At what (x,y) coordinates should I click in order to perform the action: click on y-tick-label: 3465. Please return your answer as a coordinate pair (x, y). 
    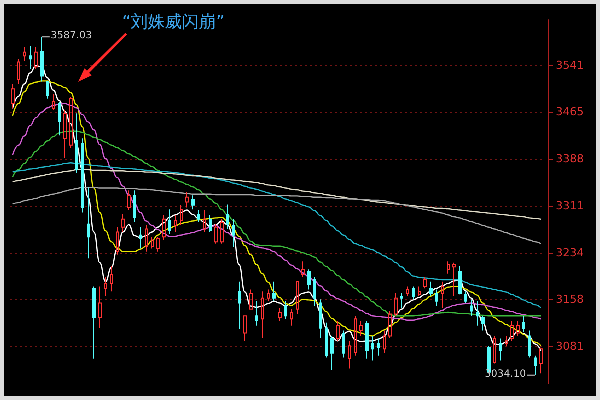
    Looking at the image, I should click on (570, 111).